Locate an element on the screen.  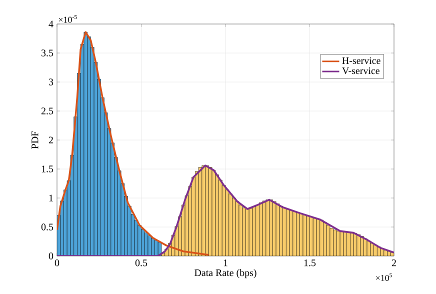
y-tick-label: 3 is located at coordinates (51, 82).